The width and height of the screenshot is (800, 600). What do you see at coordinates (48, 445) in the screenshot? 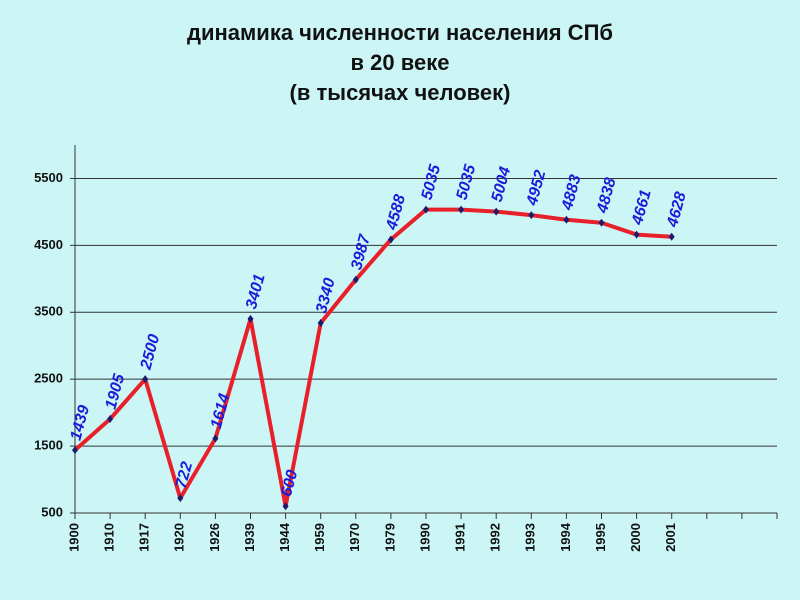
I see `y-tick-label: 1500` at bounding box center [48, 445].